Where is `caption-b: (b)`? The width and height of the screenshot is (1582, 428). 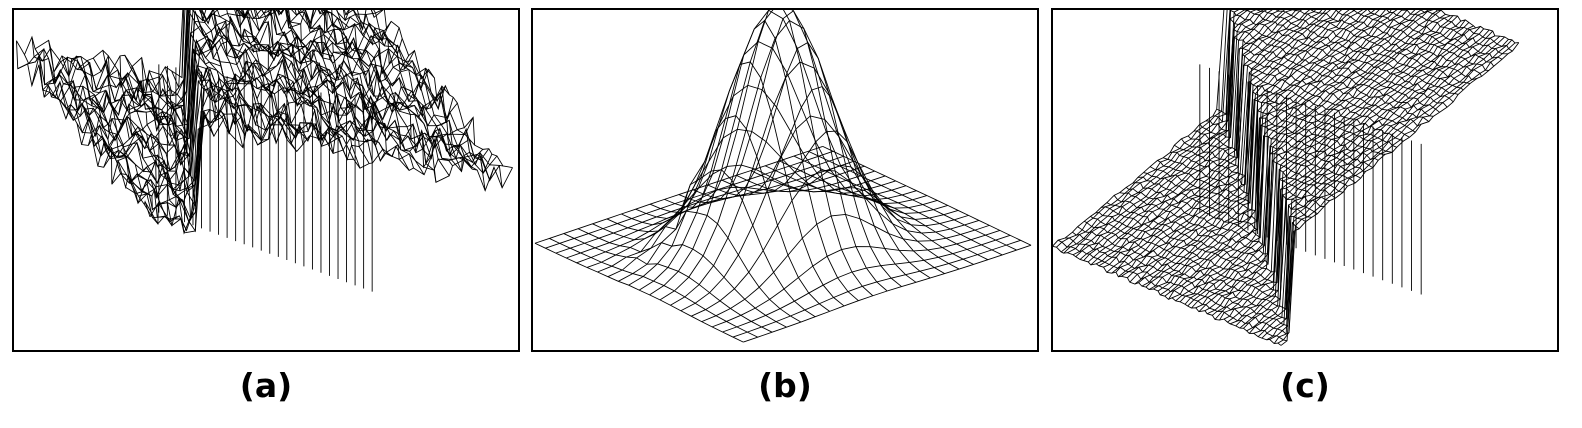 caption-b: (b) is located at coordinates (785, 385).